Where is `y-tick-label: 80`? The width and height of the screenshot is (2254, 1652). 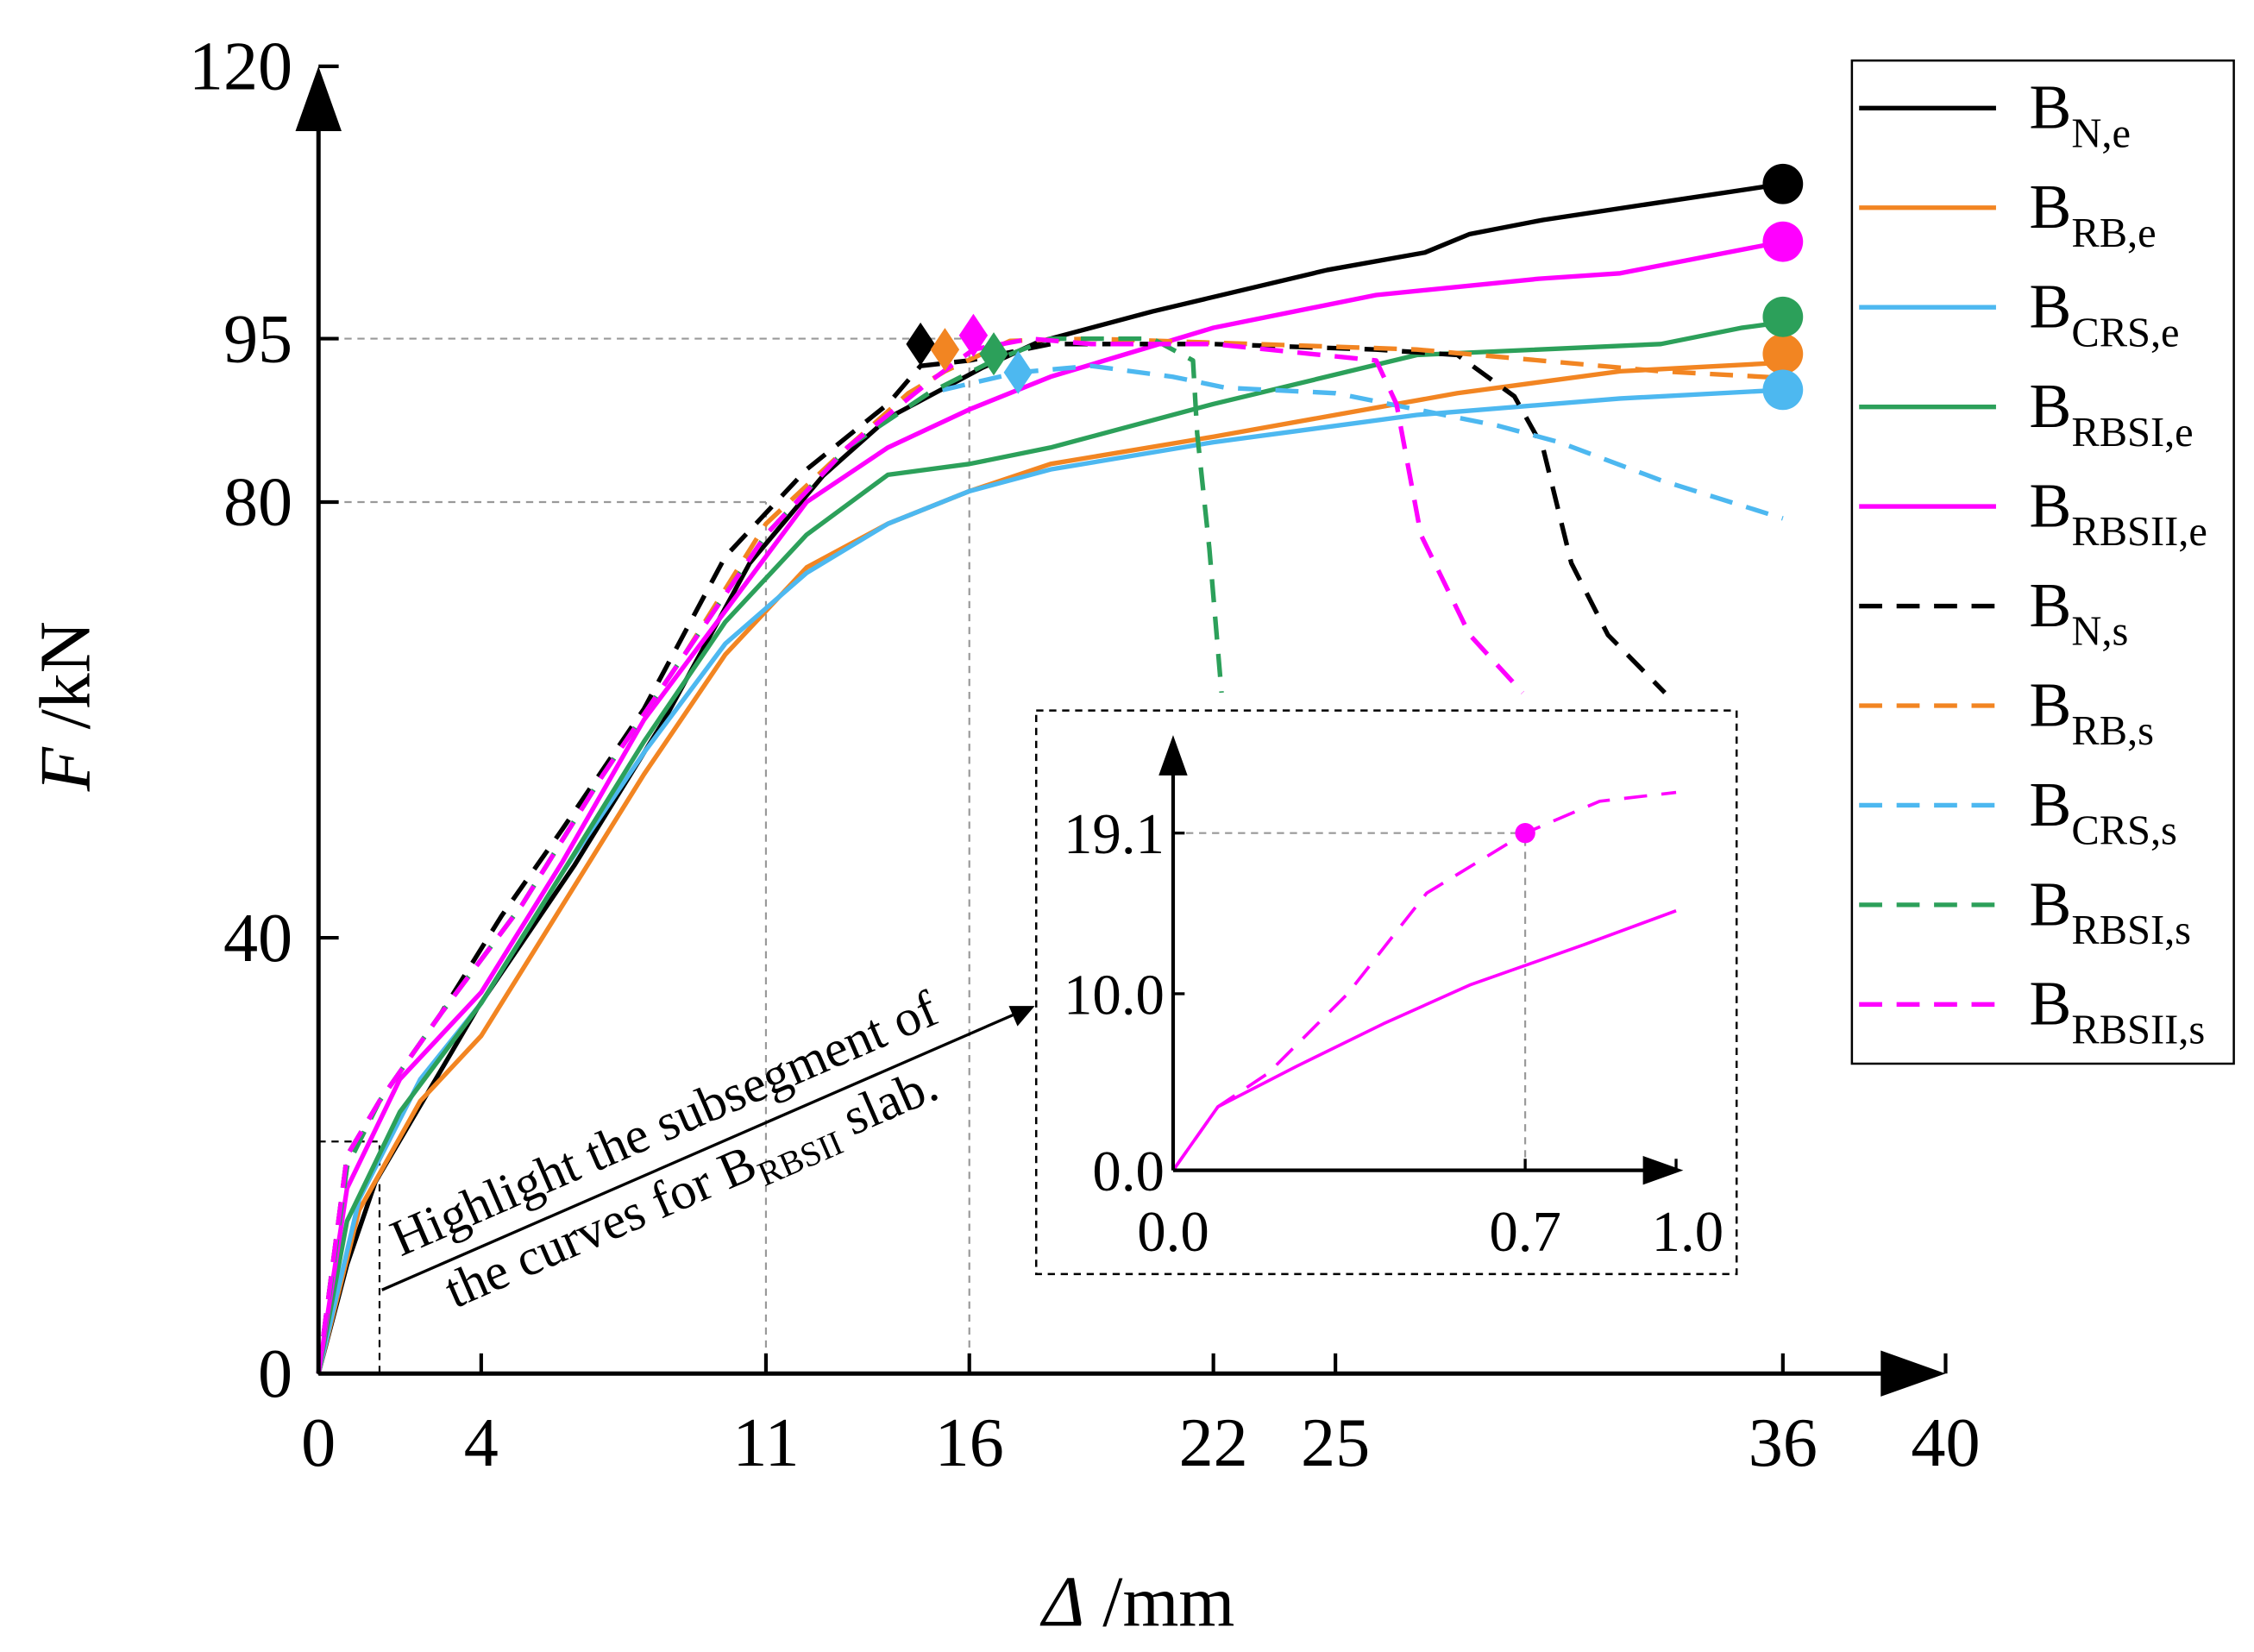
y-tick-label: 80 is located at coordinates (257, 503).